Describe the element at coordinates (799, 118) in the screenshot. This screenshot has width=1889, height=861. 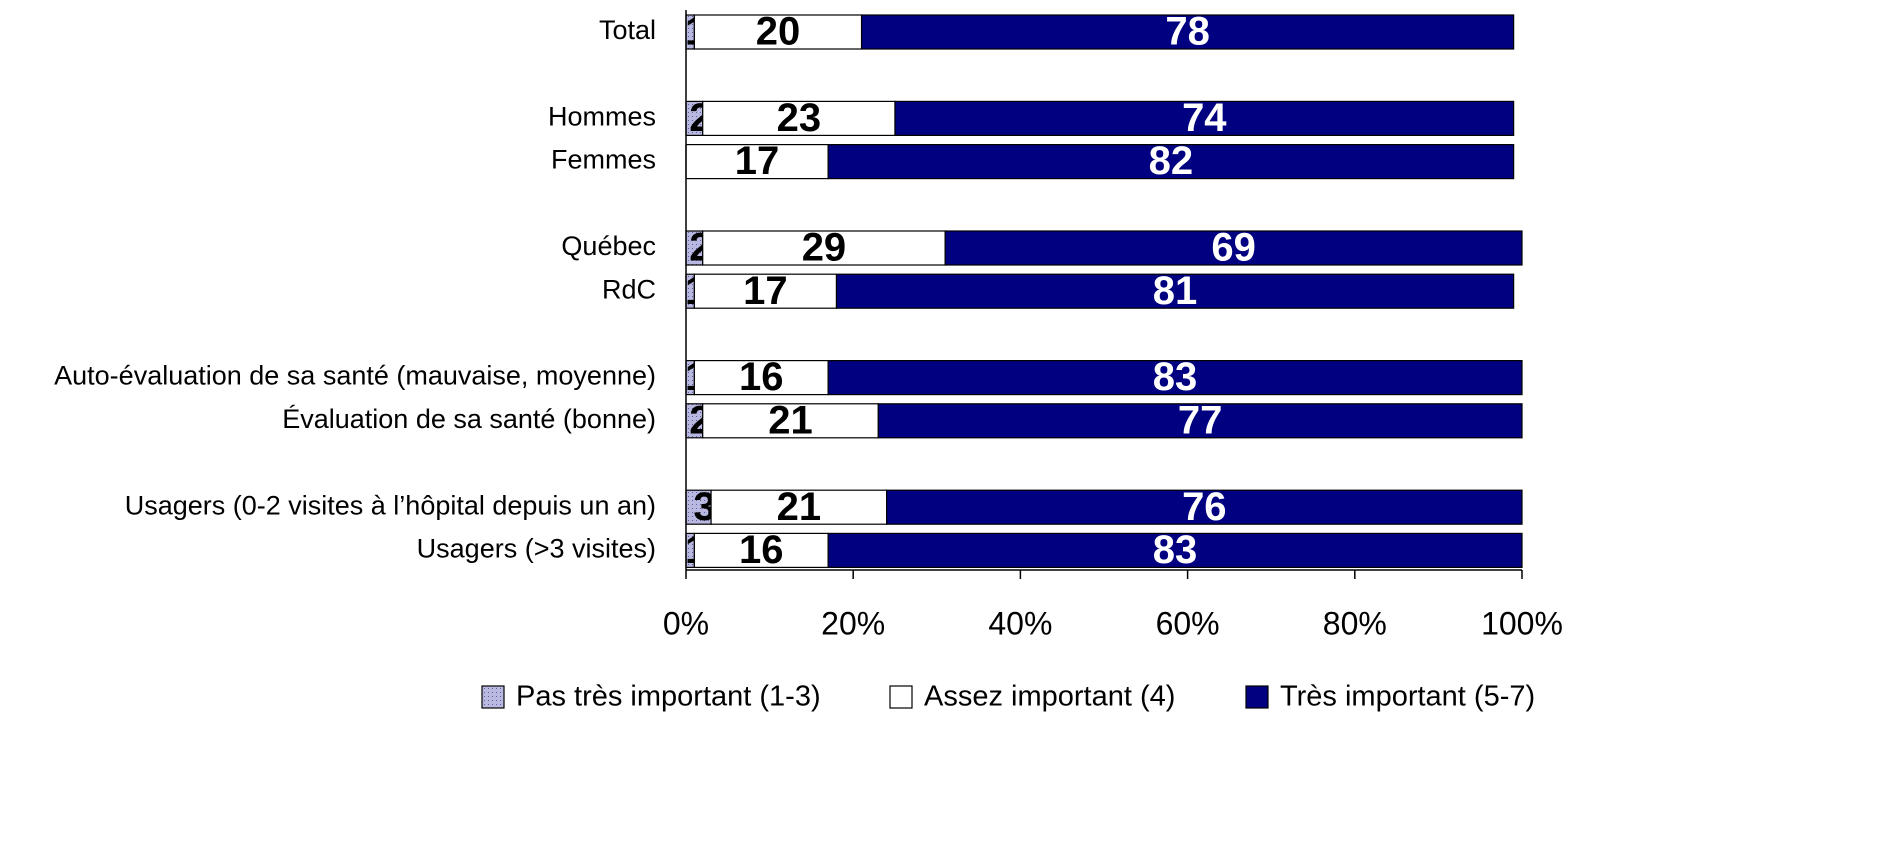
I see `value-label: 23` at that location.